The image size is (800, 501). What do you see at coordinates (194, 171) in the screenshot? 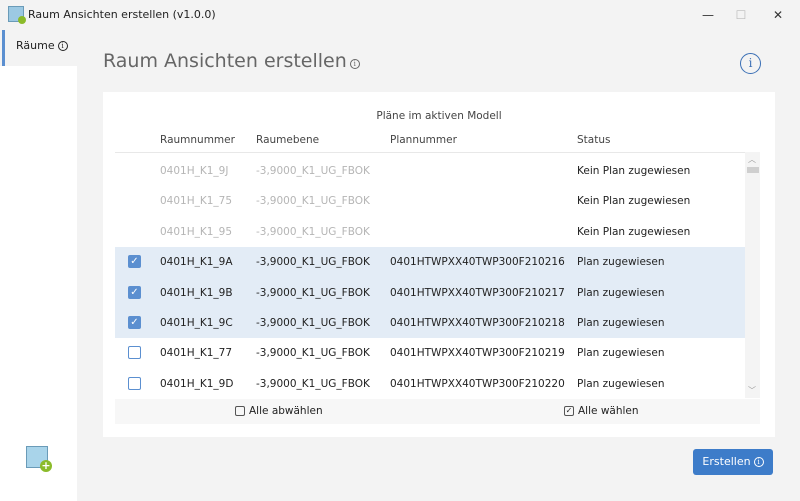
I see `cell-raumnummer: 0401H_K1_9J` at bounding box center [194, 171].